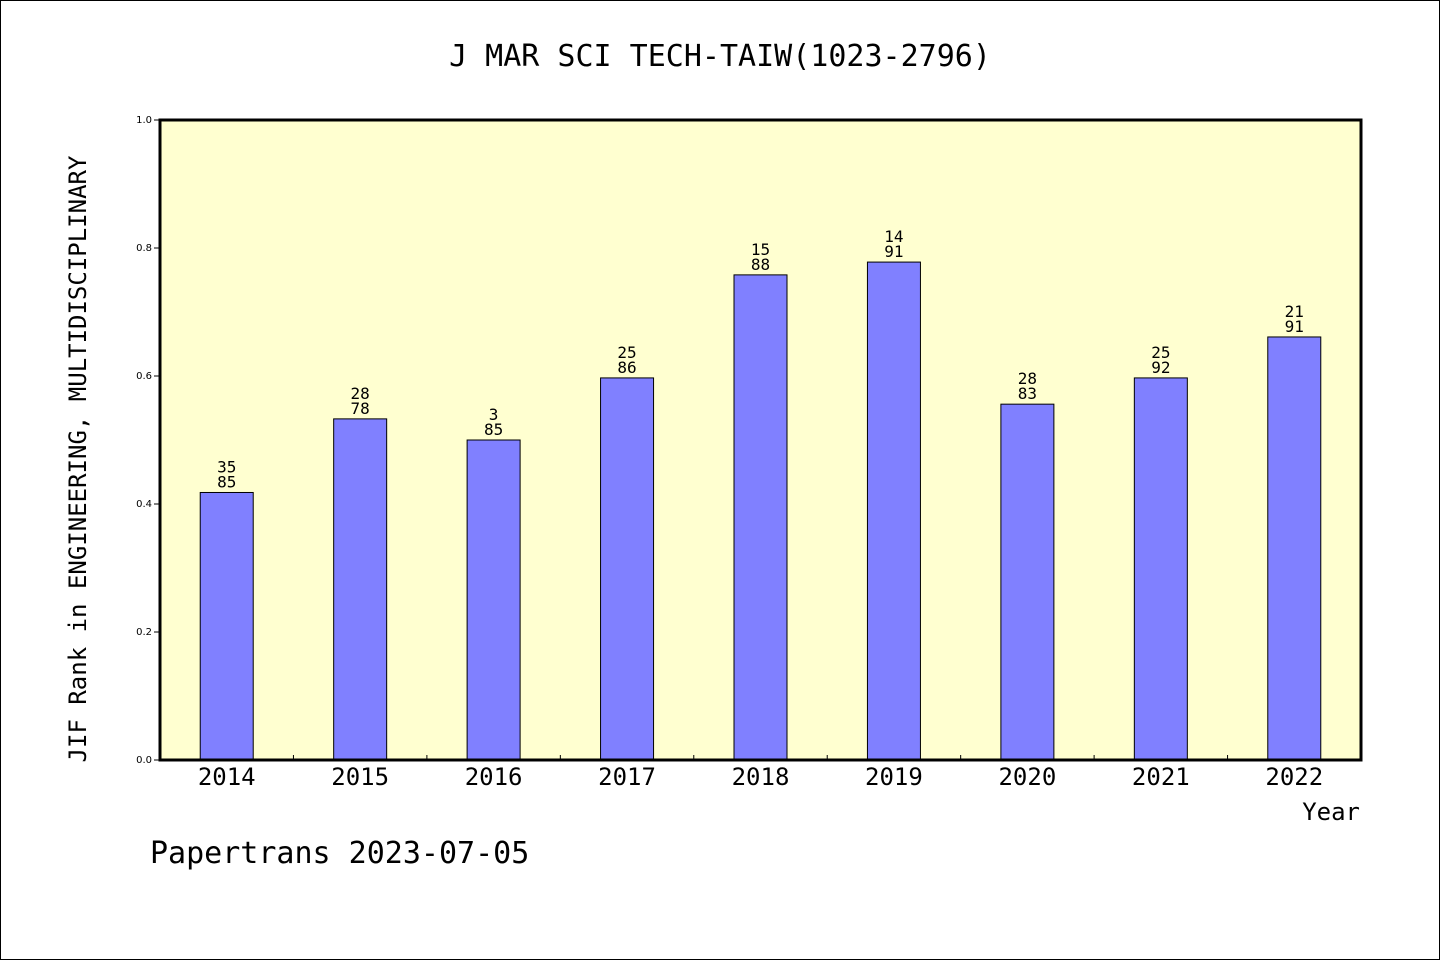 The width and height of the screenshot is (1440, 960). I want to click on rank-label-2022: 21, so click(1294, 311).